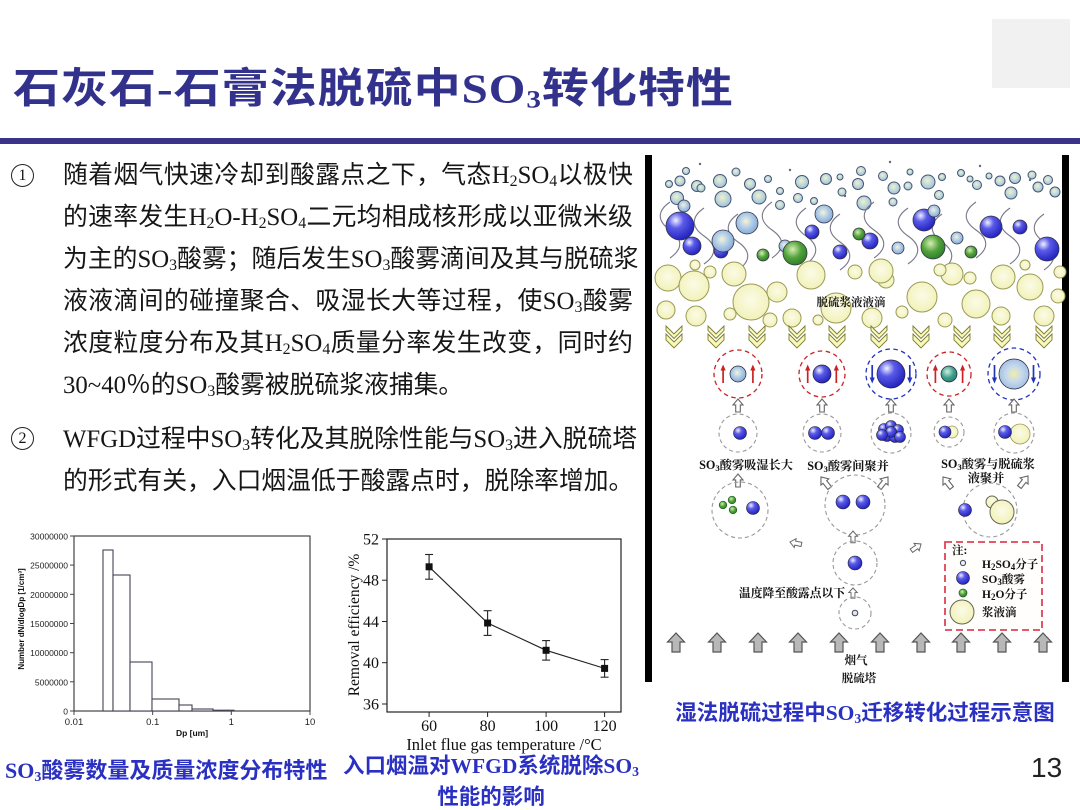 This screenshot has height=810, width=1080. I want to click on svg-text: Removal efficiency /%, so click(354, 625).